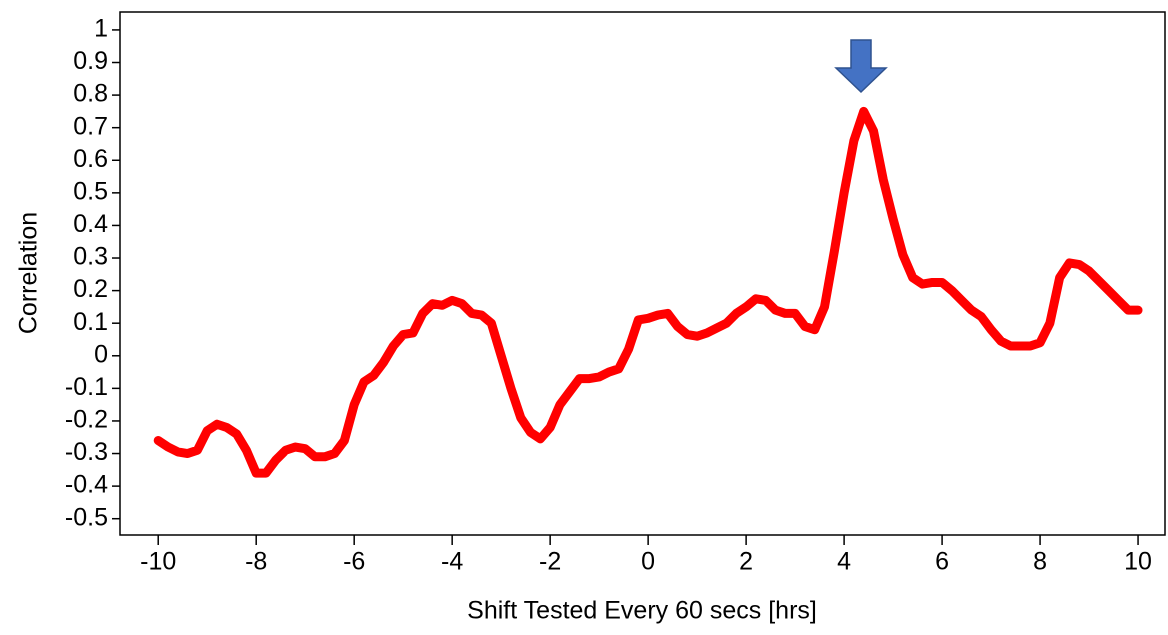 The width and height of the screenshot is (1168, 635). I want to click on x-tick-label: 4, so click(844, 562).